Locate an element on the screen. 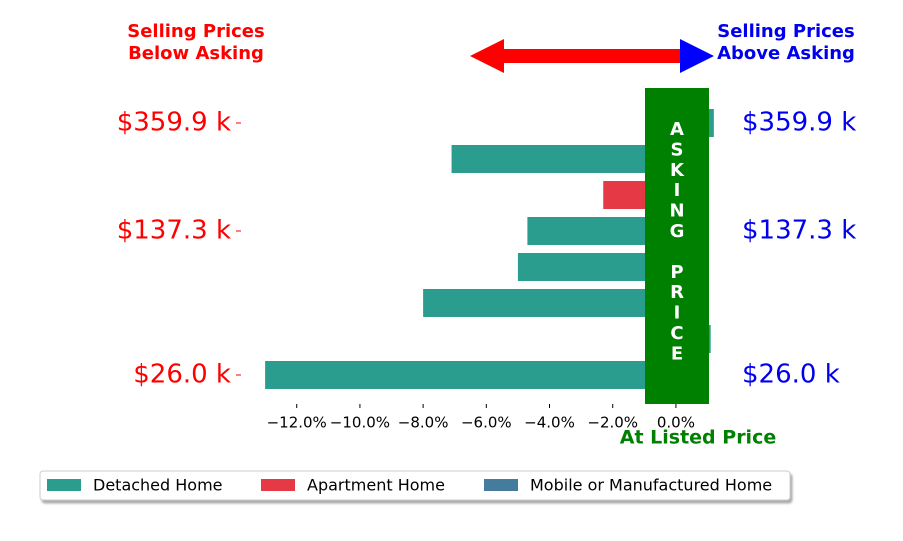  y-tick-label: $359.9 k is located at coordinates (174, 123).